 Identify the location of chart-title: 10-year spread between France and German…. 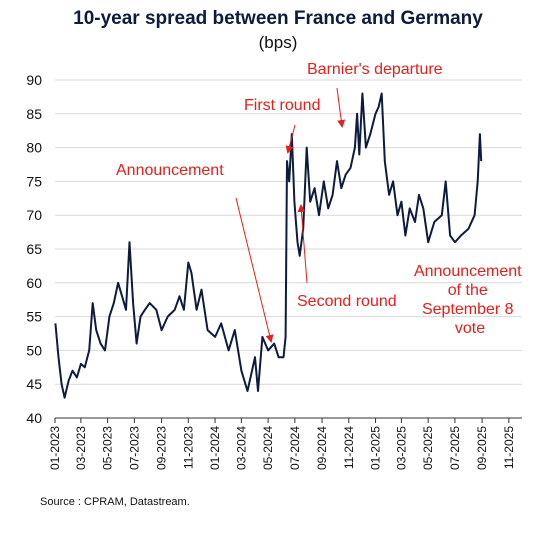
(278, 18).